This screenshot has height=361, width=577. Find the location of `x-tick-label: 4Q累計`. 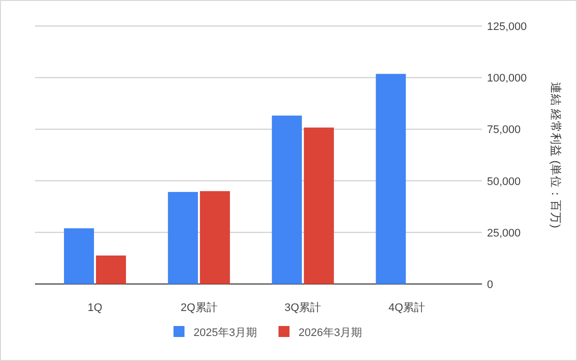

x-tick-label: 4Q累計 is located at coordinates (407, 307).